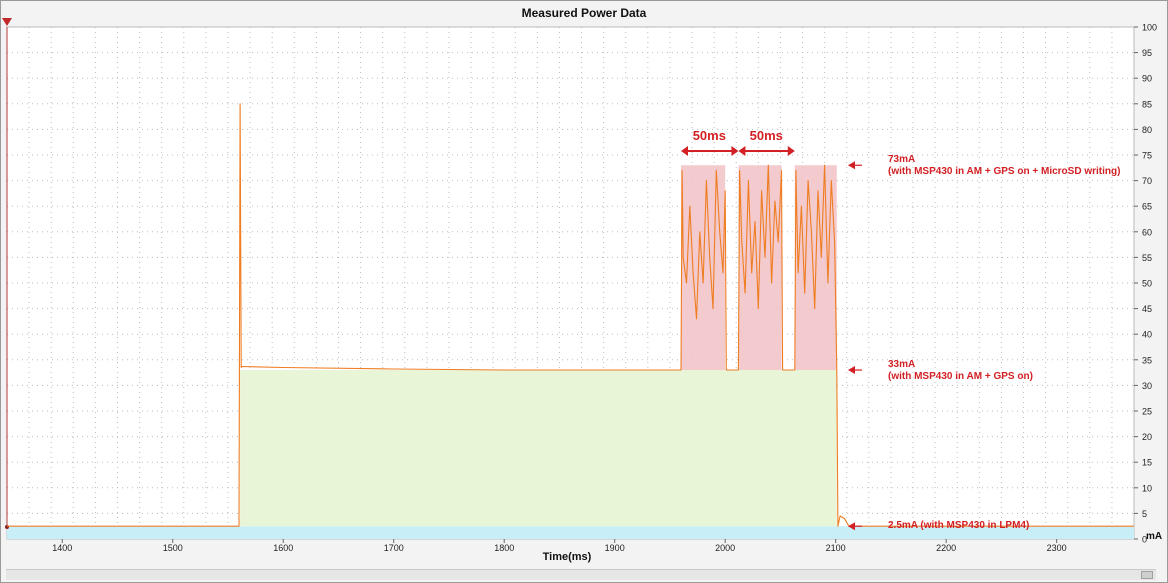 The width and height of the screenshot is (1168, 583). Describe the element at coordinates (1147, 463) in the screenshot. I see `y-tick-label: 15` at that location.